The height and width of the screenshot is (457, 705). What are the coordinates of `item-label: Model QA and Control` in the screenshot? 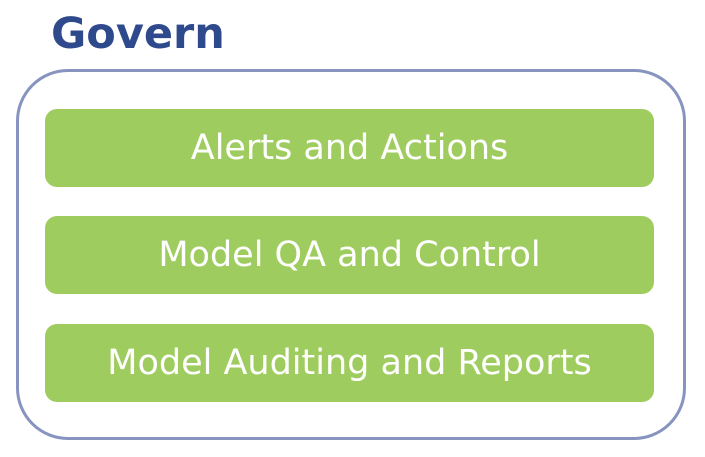 It's located at (349, 255).